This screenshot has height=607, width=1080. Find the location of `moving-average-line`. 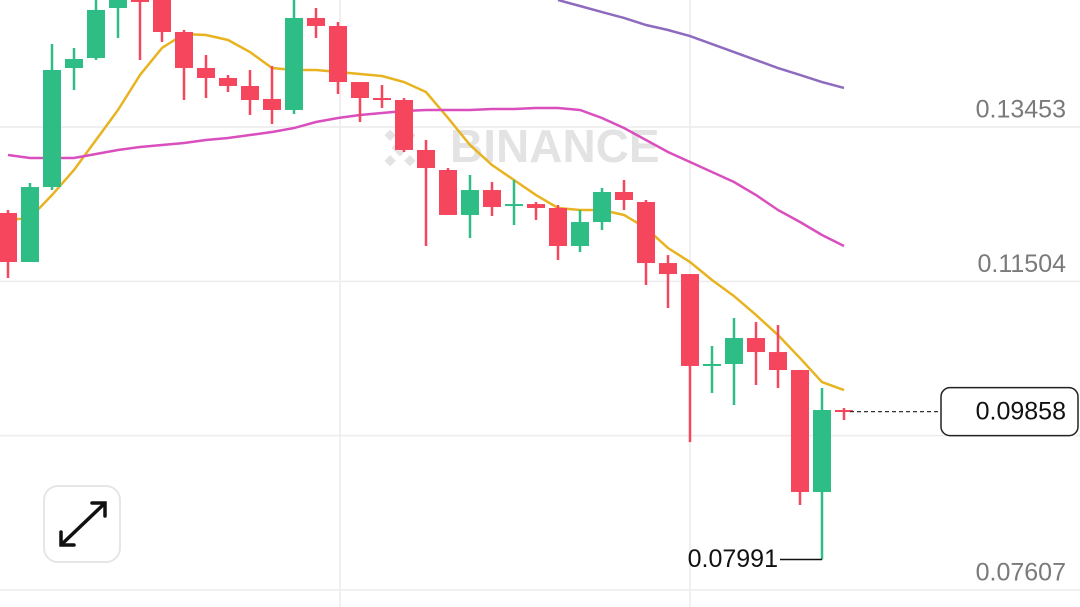

moving-average-line is located at coordinates (701, 45).